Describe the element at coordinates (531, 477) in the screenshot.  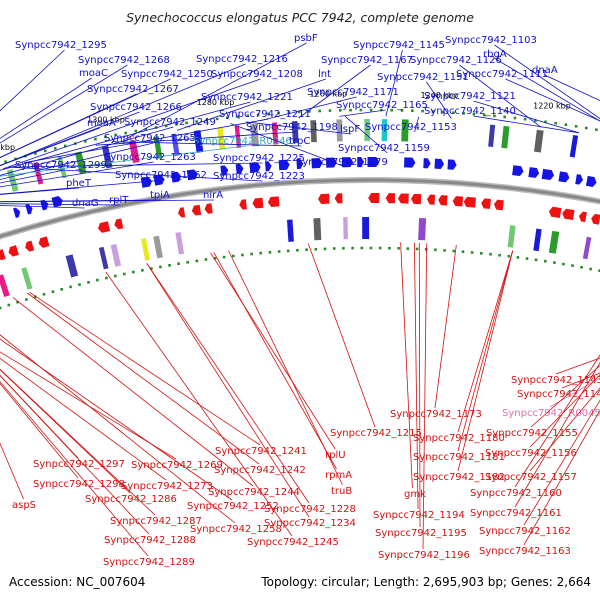
I see `reverse-gene-label: Synpcc7942_1157` at that location.